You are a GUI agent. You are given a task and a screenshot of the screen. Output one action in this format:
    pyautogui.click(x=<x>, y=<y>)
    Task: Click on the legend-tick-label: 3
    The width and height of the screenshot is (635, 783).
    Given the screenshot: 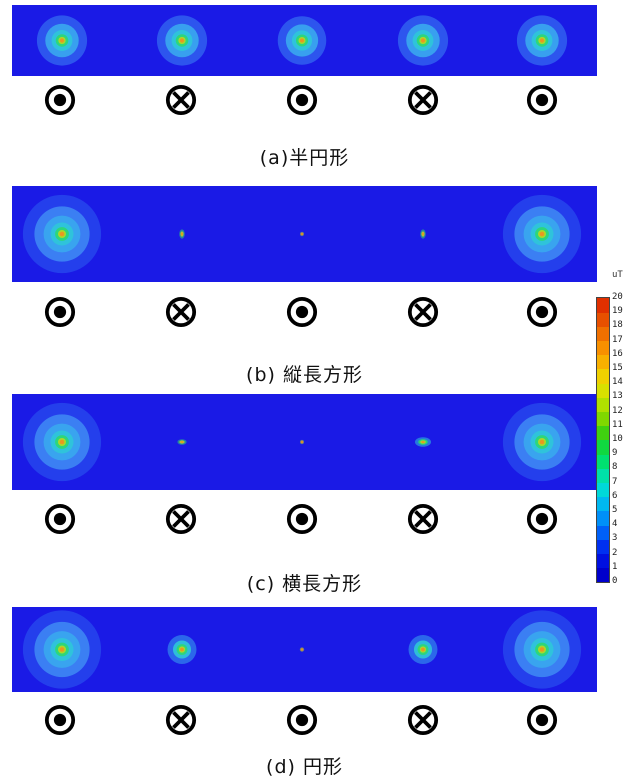 What is the action you would take?
    pyautogui.click(x=615, y=538)
    